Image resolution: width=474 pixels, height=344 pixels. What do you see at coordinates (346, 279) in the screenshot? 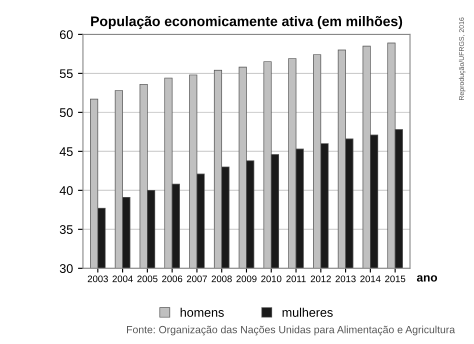
I see `x-tick-label: 2013` at bounding box center [346, 279].